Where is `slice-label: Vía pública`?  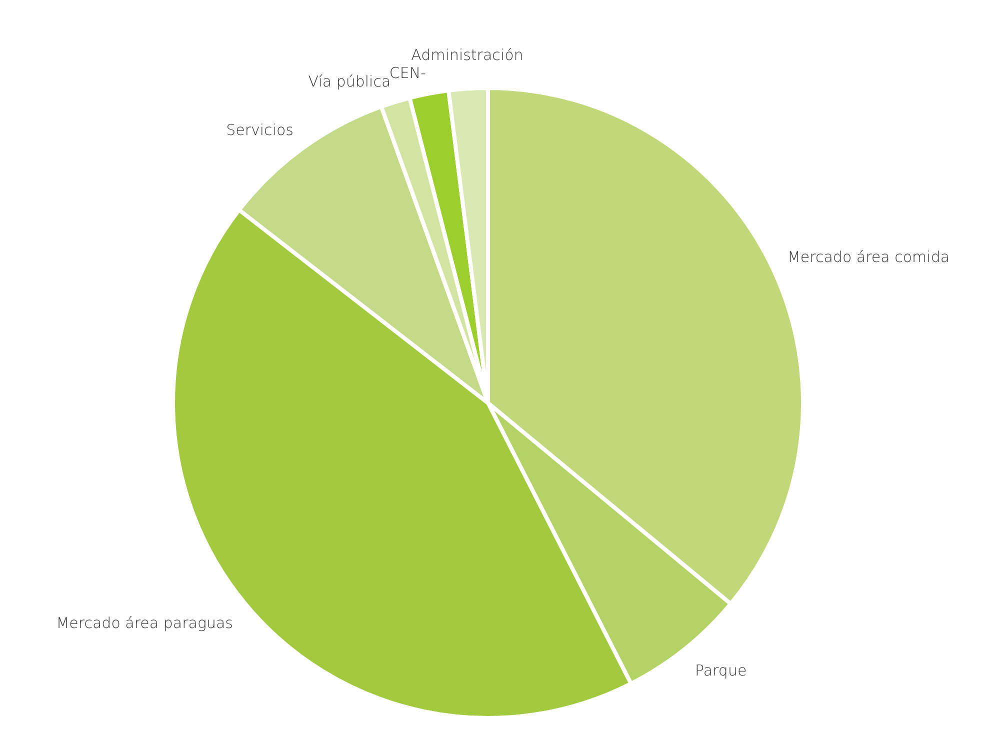
slice-label: Vía pública is located at coordinates (349, 81).